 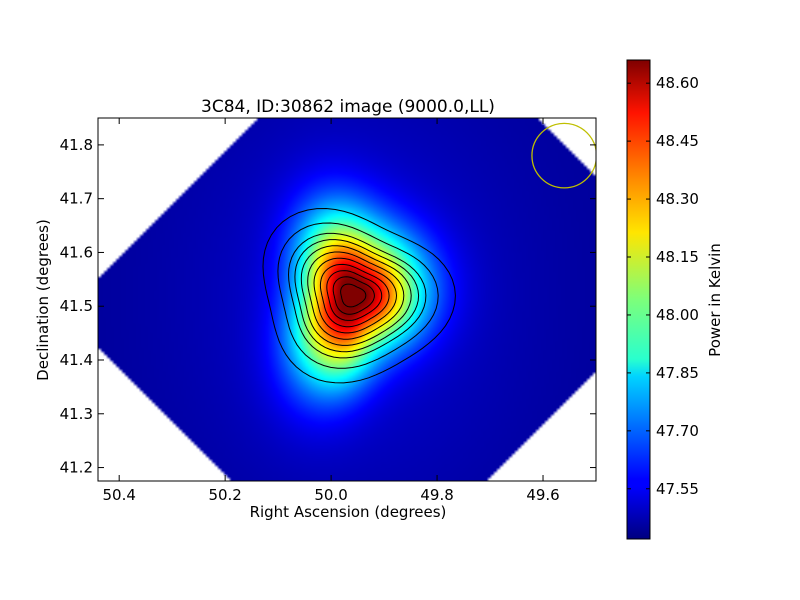 What do you see at coordinates (677, 83) in the screenshot?
I see `colorbar-tick-label: 48.60` at bounding box center [677, 83].